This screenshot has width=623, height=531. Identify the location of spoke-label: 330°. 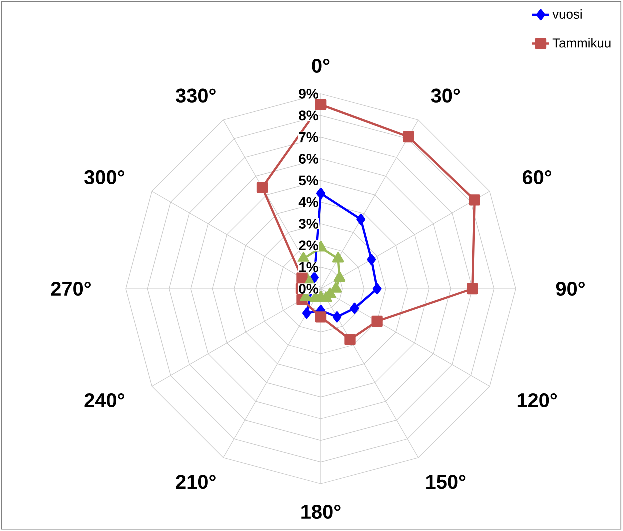
(196, 95).